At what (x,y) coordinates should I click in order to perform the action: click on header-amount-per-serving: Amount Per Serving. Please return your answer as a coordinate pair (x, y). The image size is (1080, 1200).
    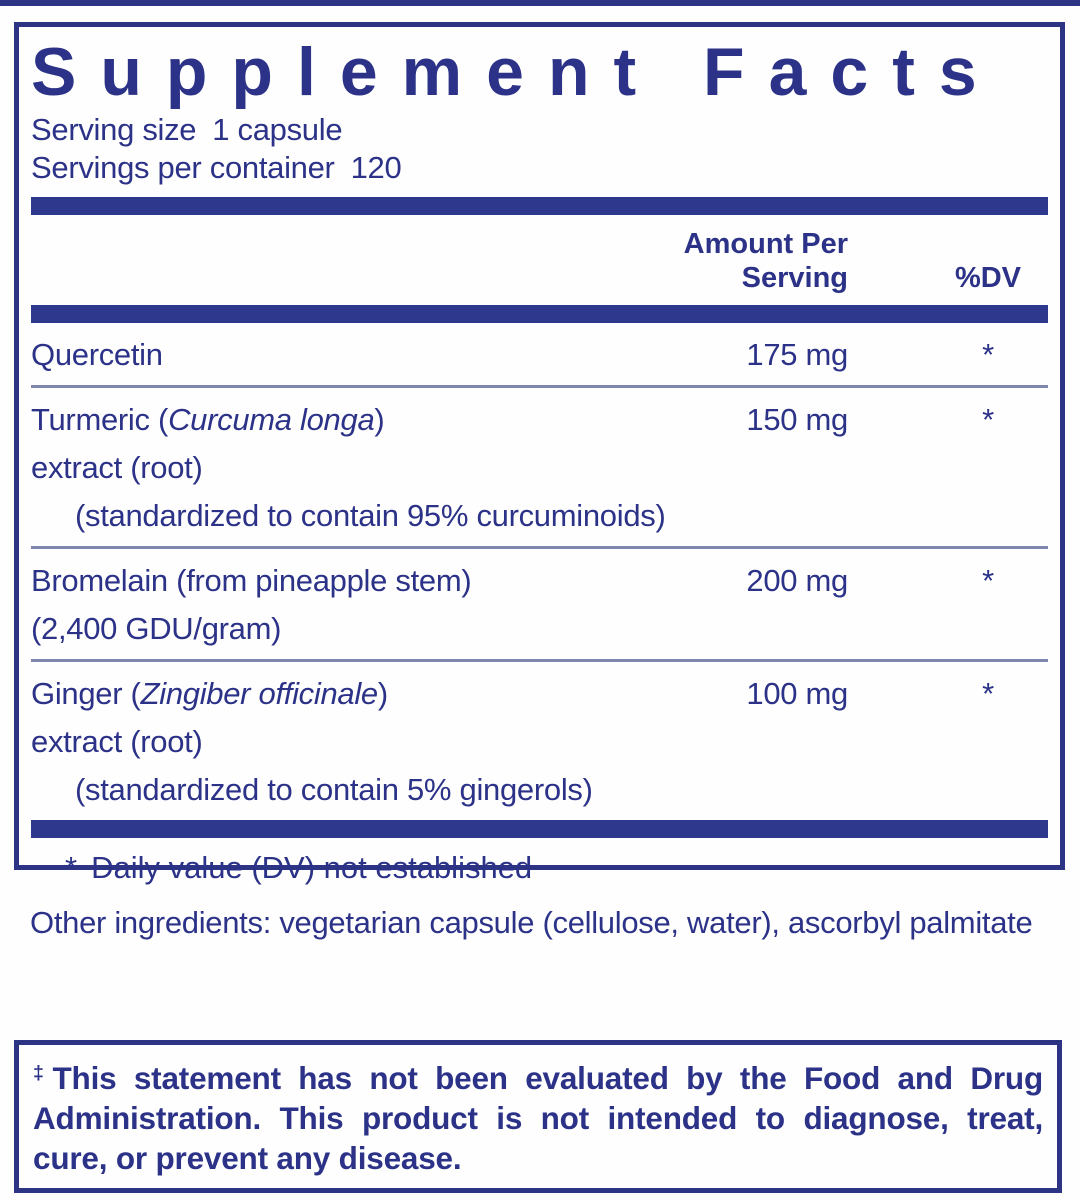
    Looking at the image, I should click on (765, 261).